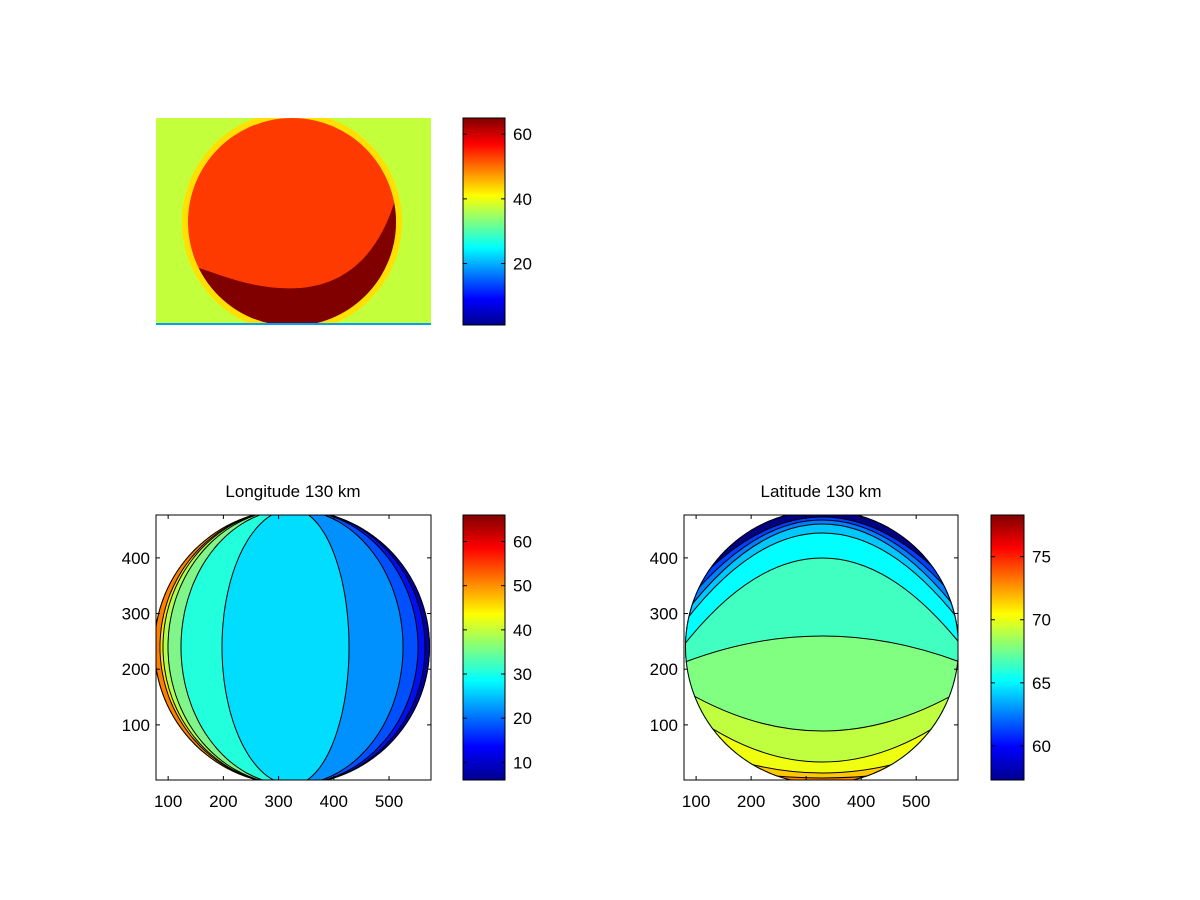 The image size is (1200, 900). Describe the element at coordinates (522, 542) in the screenshot. I see `cb|1-tick-label: 60` at that location.